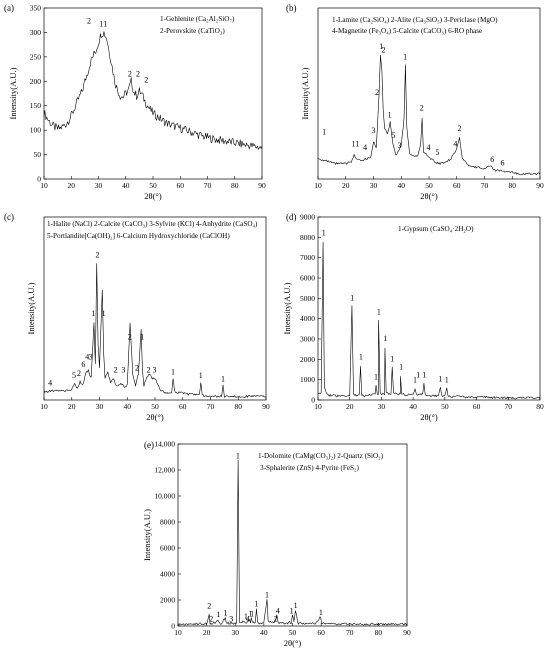  What do you see at coordinates (36, 105) in the screenshot?
I see `y-tick-label: 150` at bounding box center [36, 105].